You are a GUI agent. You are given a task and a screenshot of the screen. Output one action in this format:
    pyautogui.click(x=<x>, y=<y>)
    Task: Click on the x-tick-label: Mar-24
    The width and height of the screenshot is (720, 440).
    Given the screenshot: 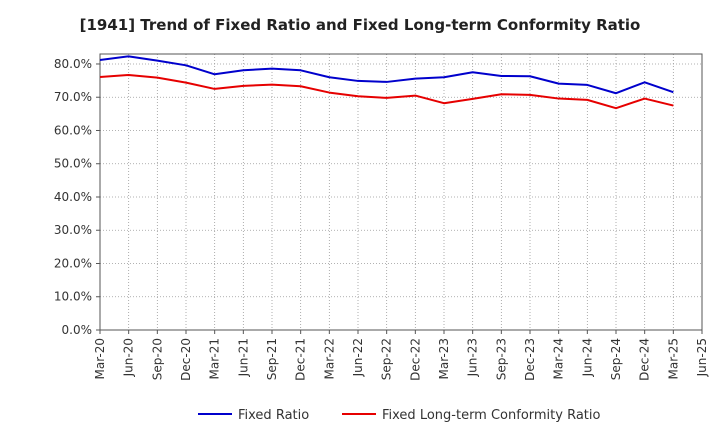 What is the action you would take?
    pyautogui.click(x=559, y=358)
    